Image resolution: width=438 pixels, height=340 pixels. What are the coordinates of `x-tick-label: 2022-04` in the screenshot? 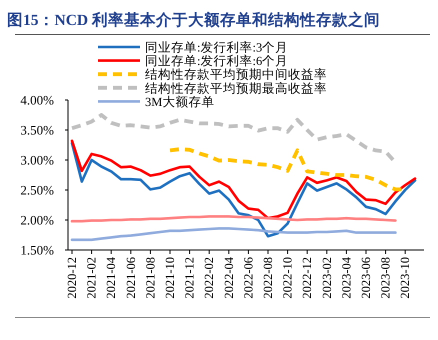 It's located at (229, 277).